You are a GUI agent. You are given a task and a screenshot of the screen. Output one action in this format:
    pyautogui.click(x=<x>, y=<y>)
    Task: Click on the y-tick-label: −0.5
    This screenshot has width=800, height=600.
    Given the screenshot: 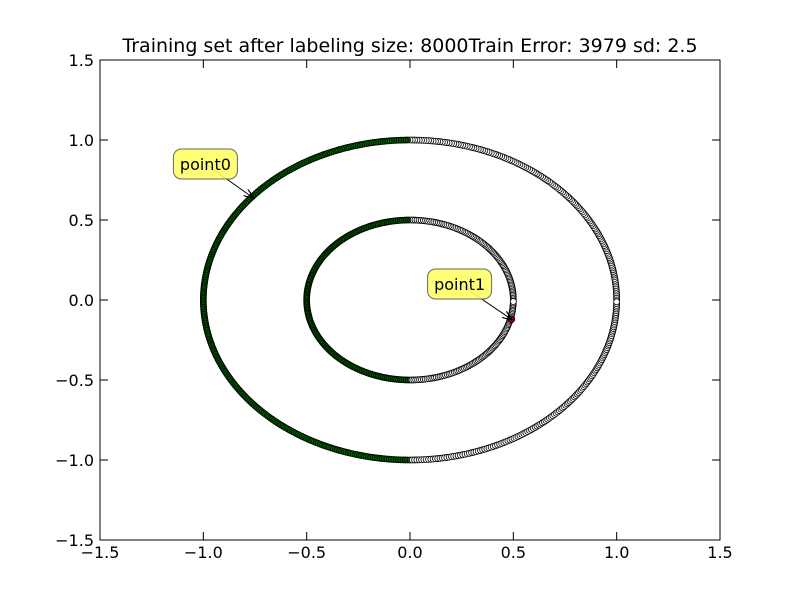 What is the action you would take?
    pyautogui.click(x=74, y=380)
    